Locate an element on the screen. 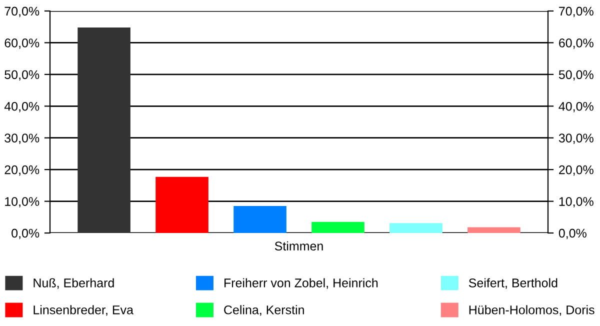  text: 10,0% is located at coordinates (576, 202).